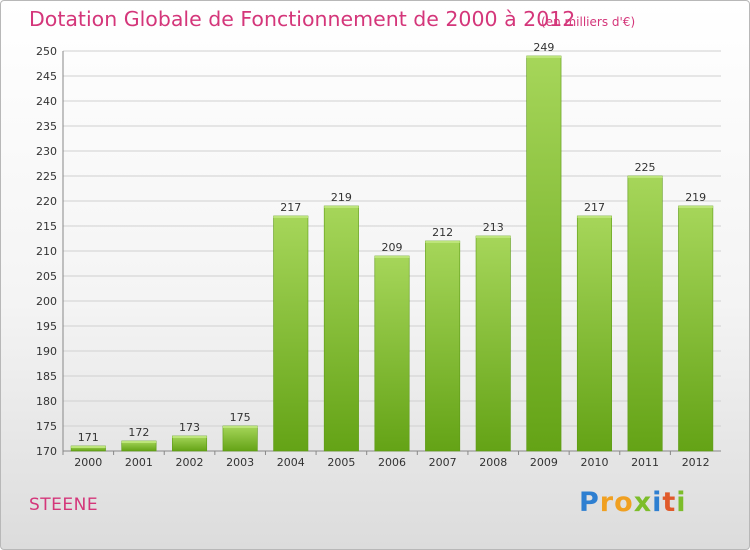 This screenshot has width=750, height=550. What do you see at coordinates (443, 462) in the screenshot?
I see `x-tick-label-2007: 2007` at bounding box center [443, 462].